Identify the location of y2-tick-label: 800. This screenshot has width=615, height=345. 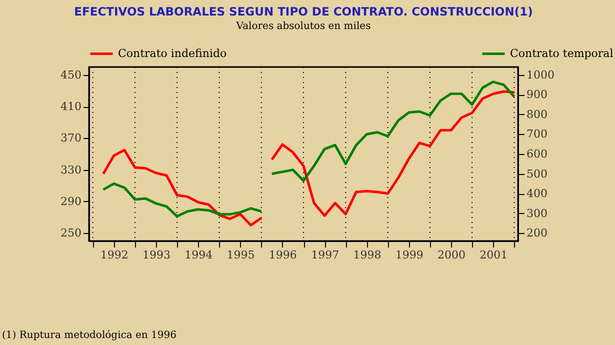
(537, 114).